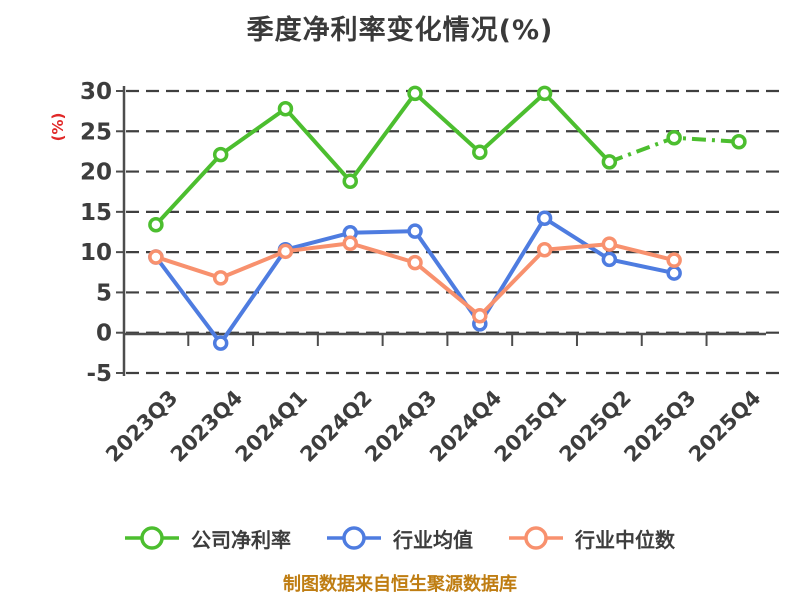 This screenshot has height=600, width=800. I want to click on legend-item-2: 行业中位数, so click(592, 538).